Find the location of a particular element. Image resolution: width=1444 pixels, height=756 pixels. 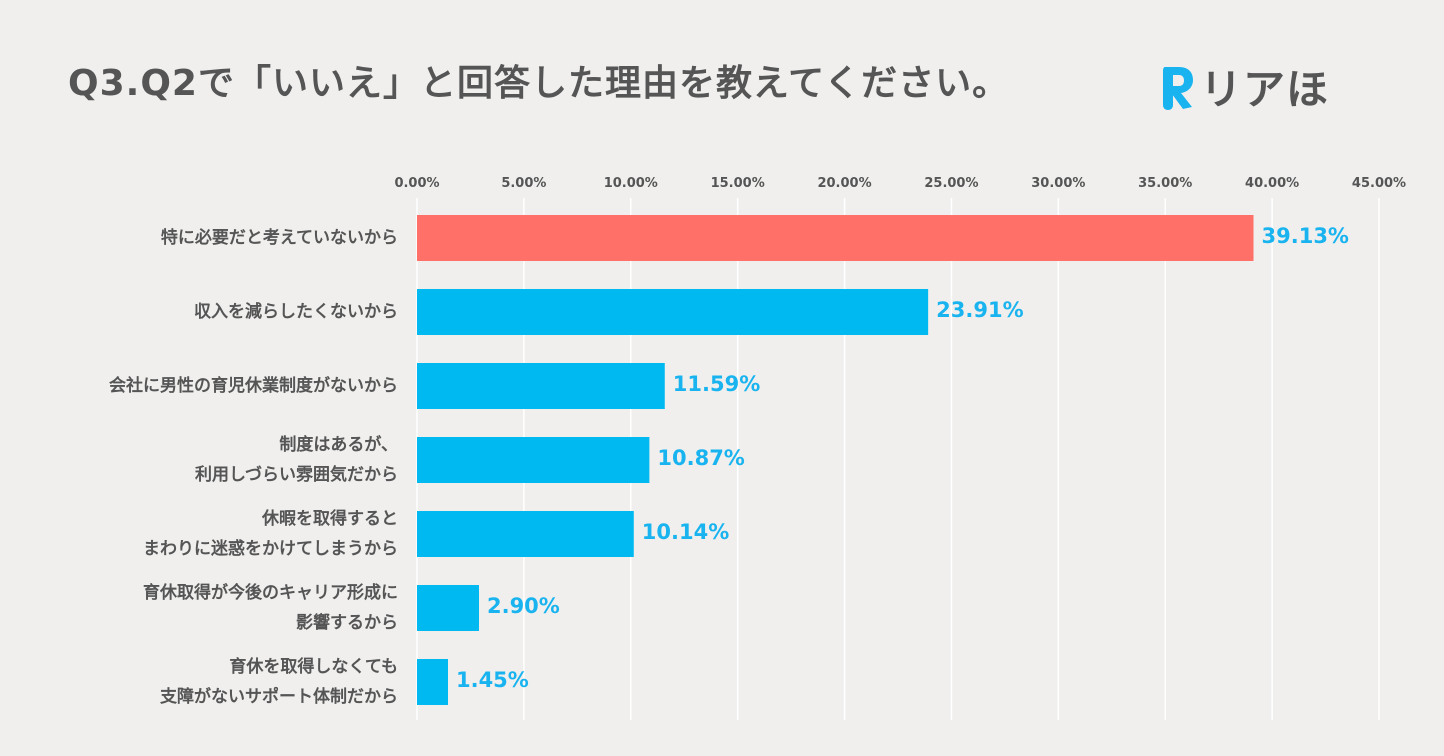

category-label-line: 育休を取得しなくても is located at coordinates (313, 667).